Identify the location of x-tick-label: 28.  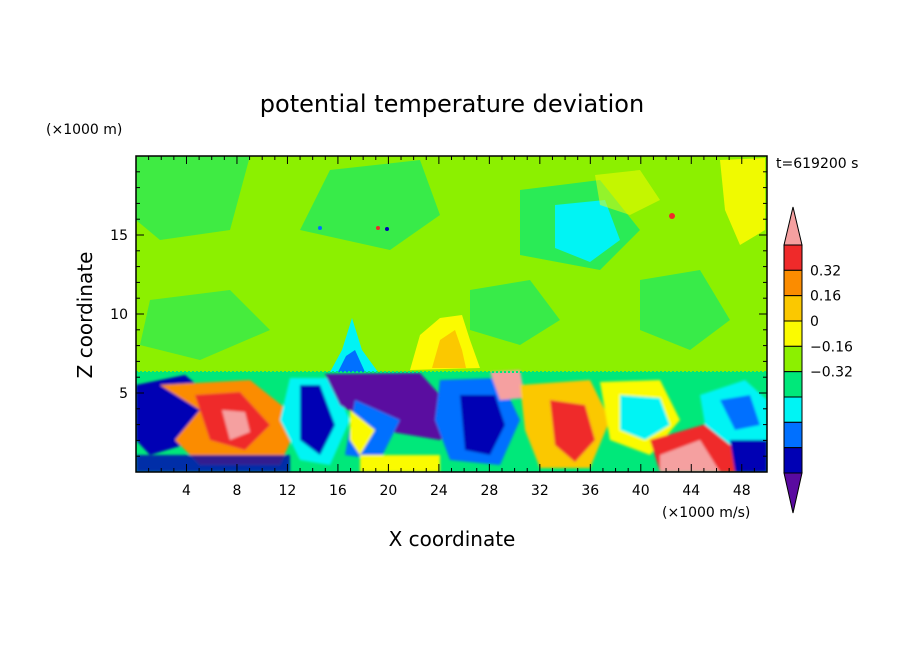
(489, 491).